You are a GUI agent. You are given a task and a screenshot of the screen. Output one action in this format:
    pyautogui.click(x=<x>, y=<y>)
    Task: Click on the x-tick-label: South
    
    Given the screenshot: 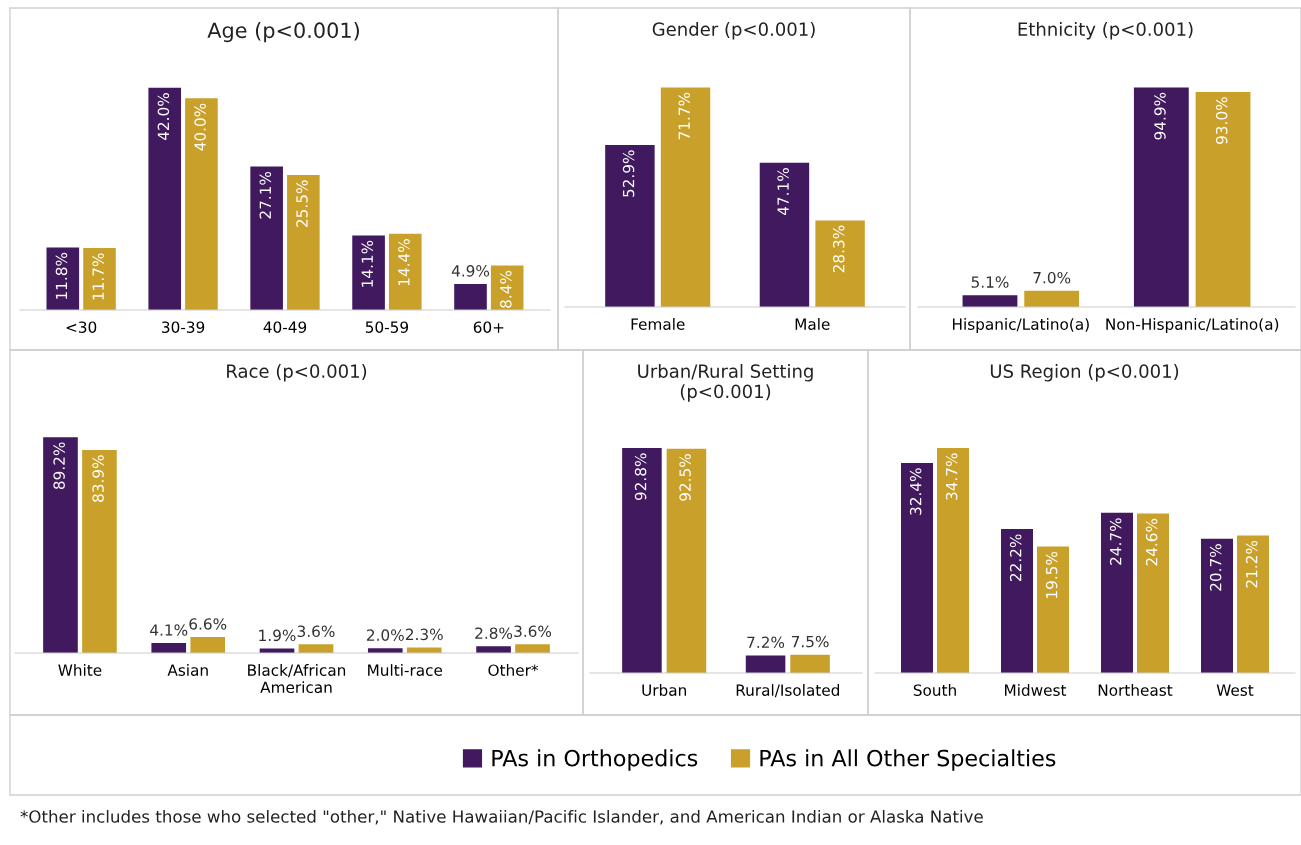 What is the action you would take?
    pyautogui.click(x=934, y=690)
    